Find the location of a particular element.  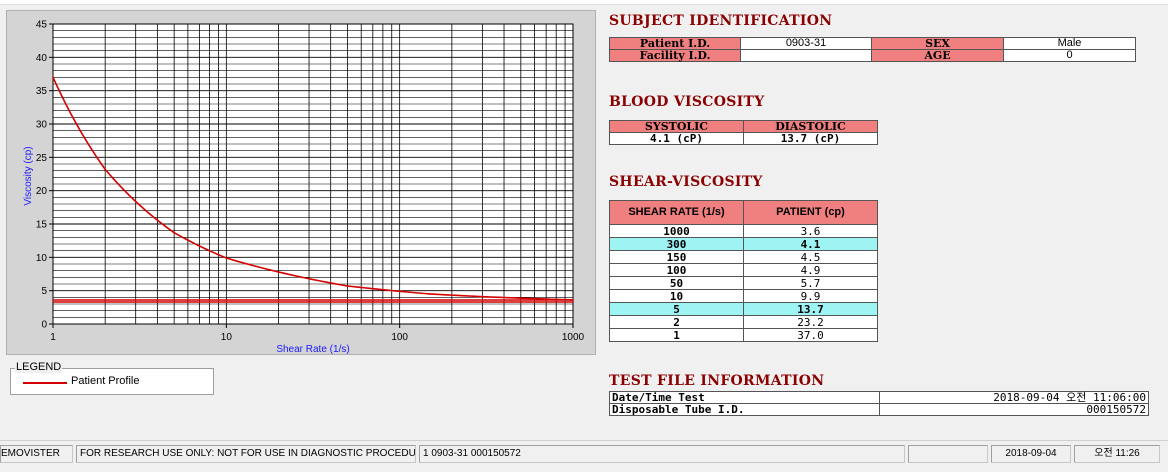

window-top-strip is located at coordinates (584, 2).